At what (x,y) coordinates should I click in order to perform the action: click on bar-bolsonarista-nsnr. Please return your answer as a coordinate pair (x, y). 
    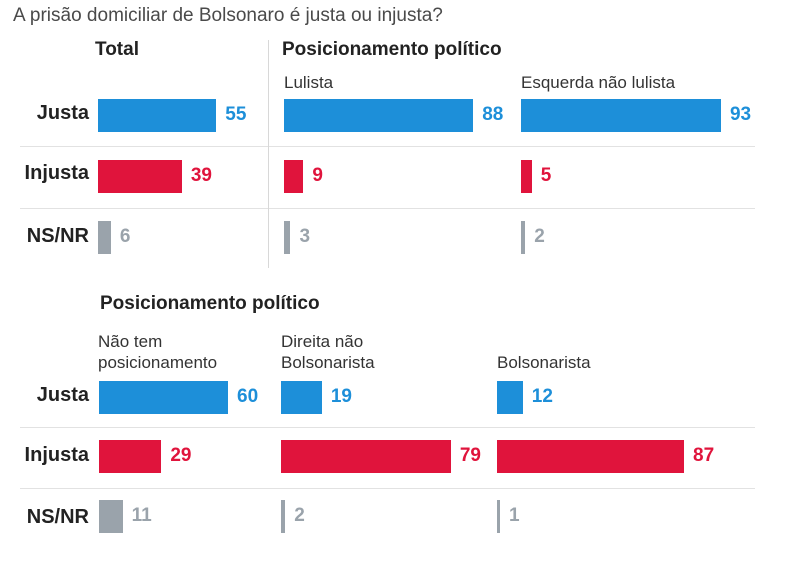
    Looking at the image, I should click on (498, 516).